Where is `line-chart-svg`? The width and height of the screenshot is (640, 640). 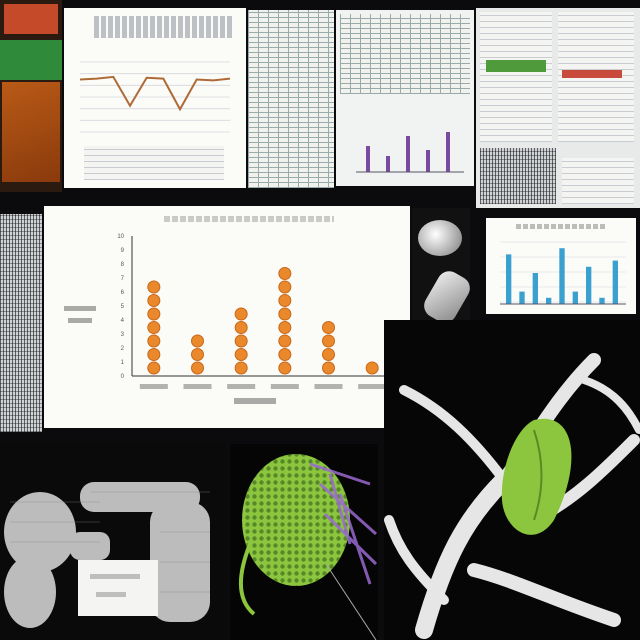 line-chart-svg is located at coordinates (155, 97).